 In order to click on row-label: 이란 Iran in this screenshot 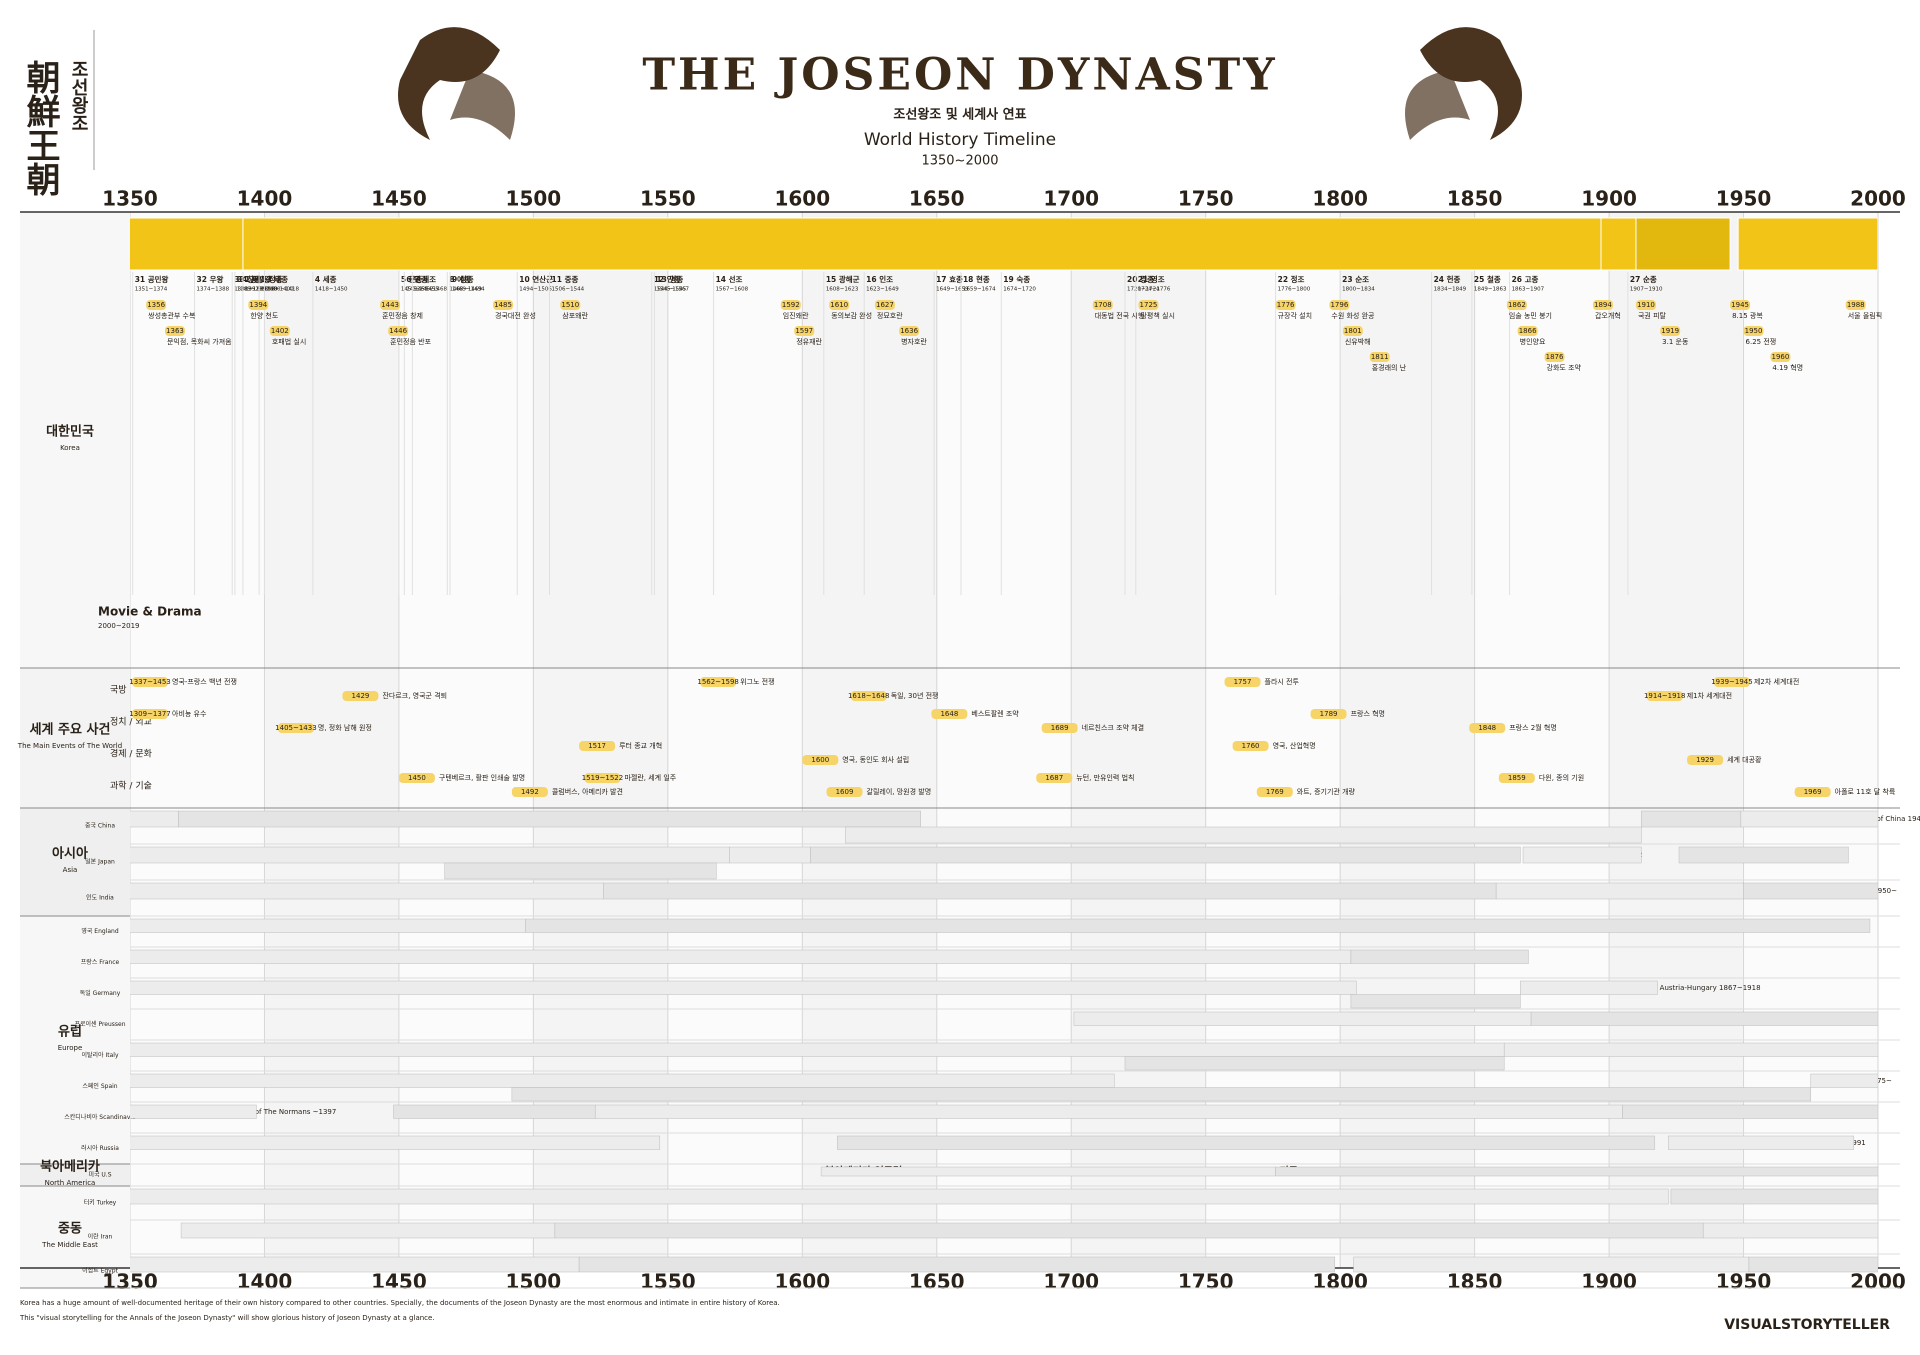, I will do `click(100, 1237)`.